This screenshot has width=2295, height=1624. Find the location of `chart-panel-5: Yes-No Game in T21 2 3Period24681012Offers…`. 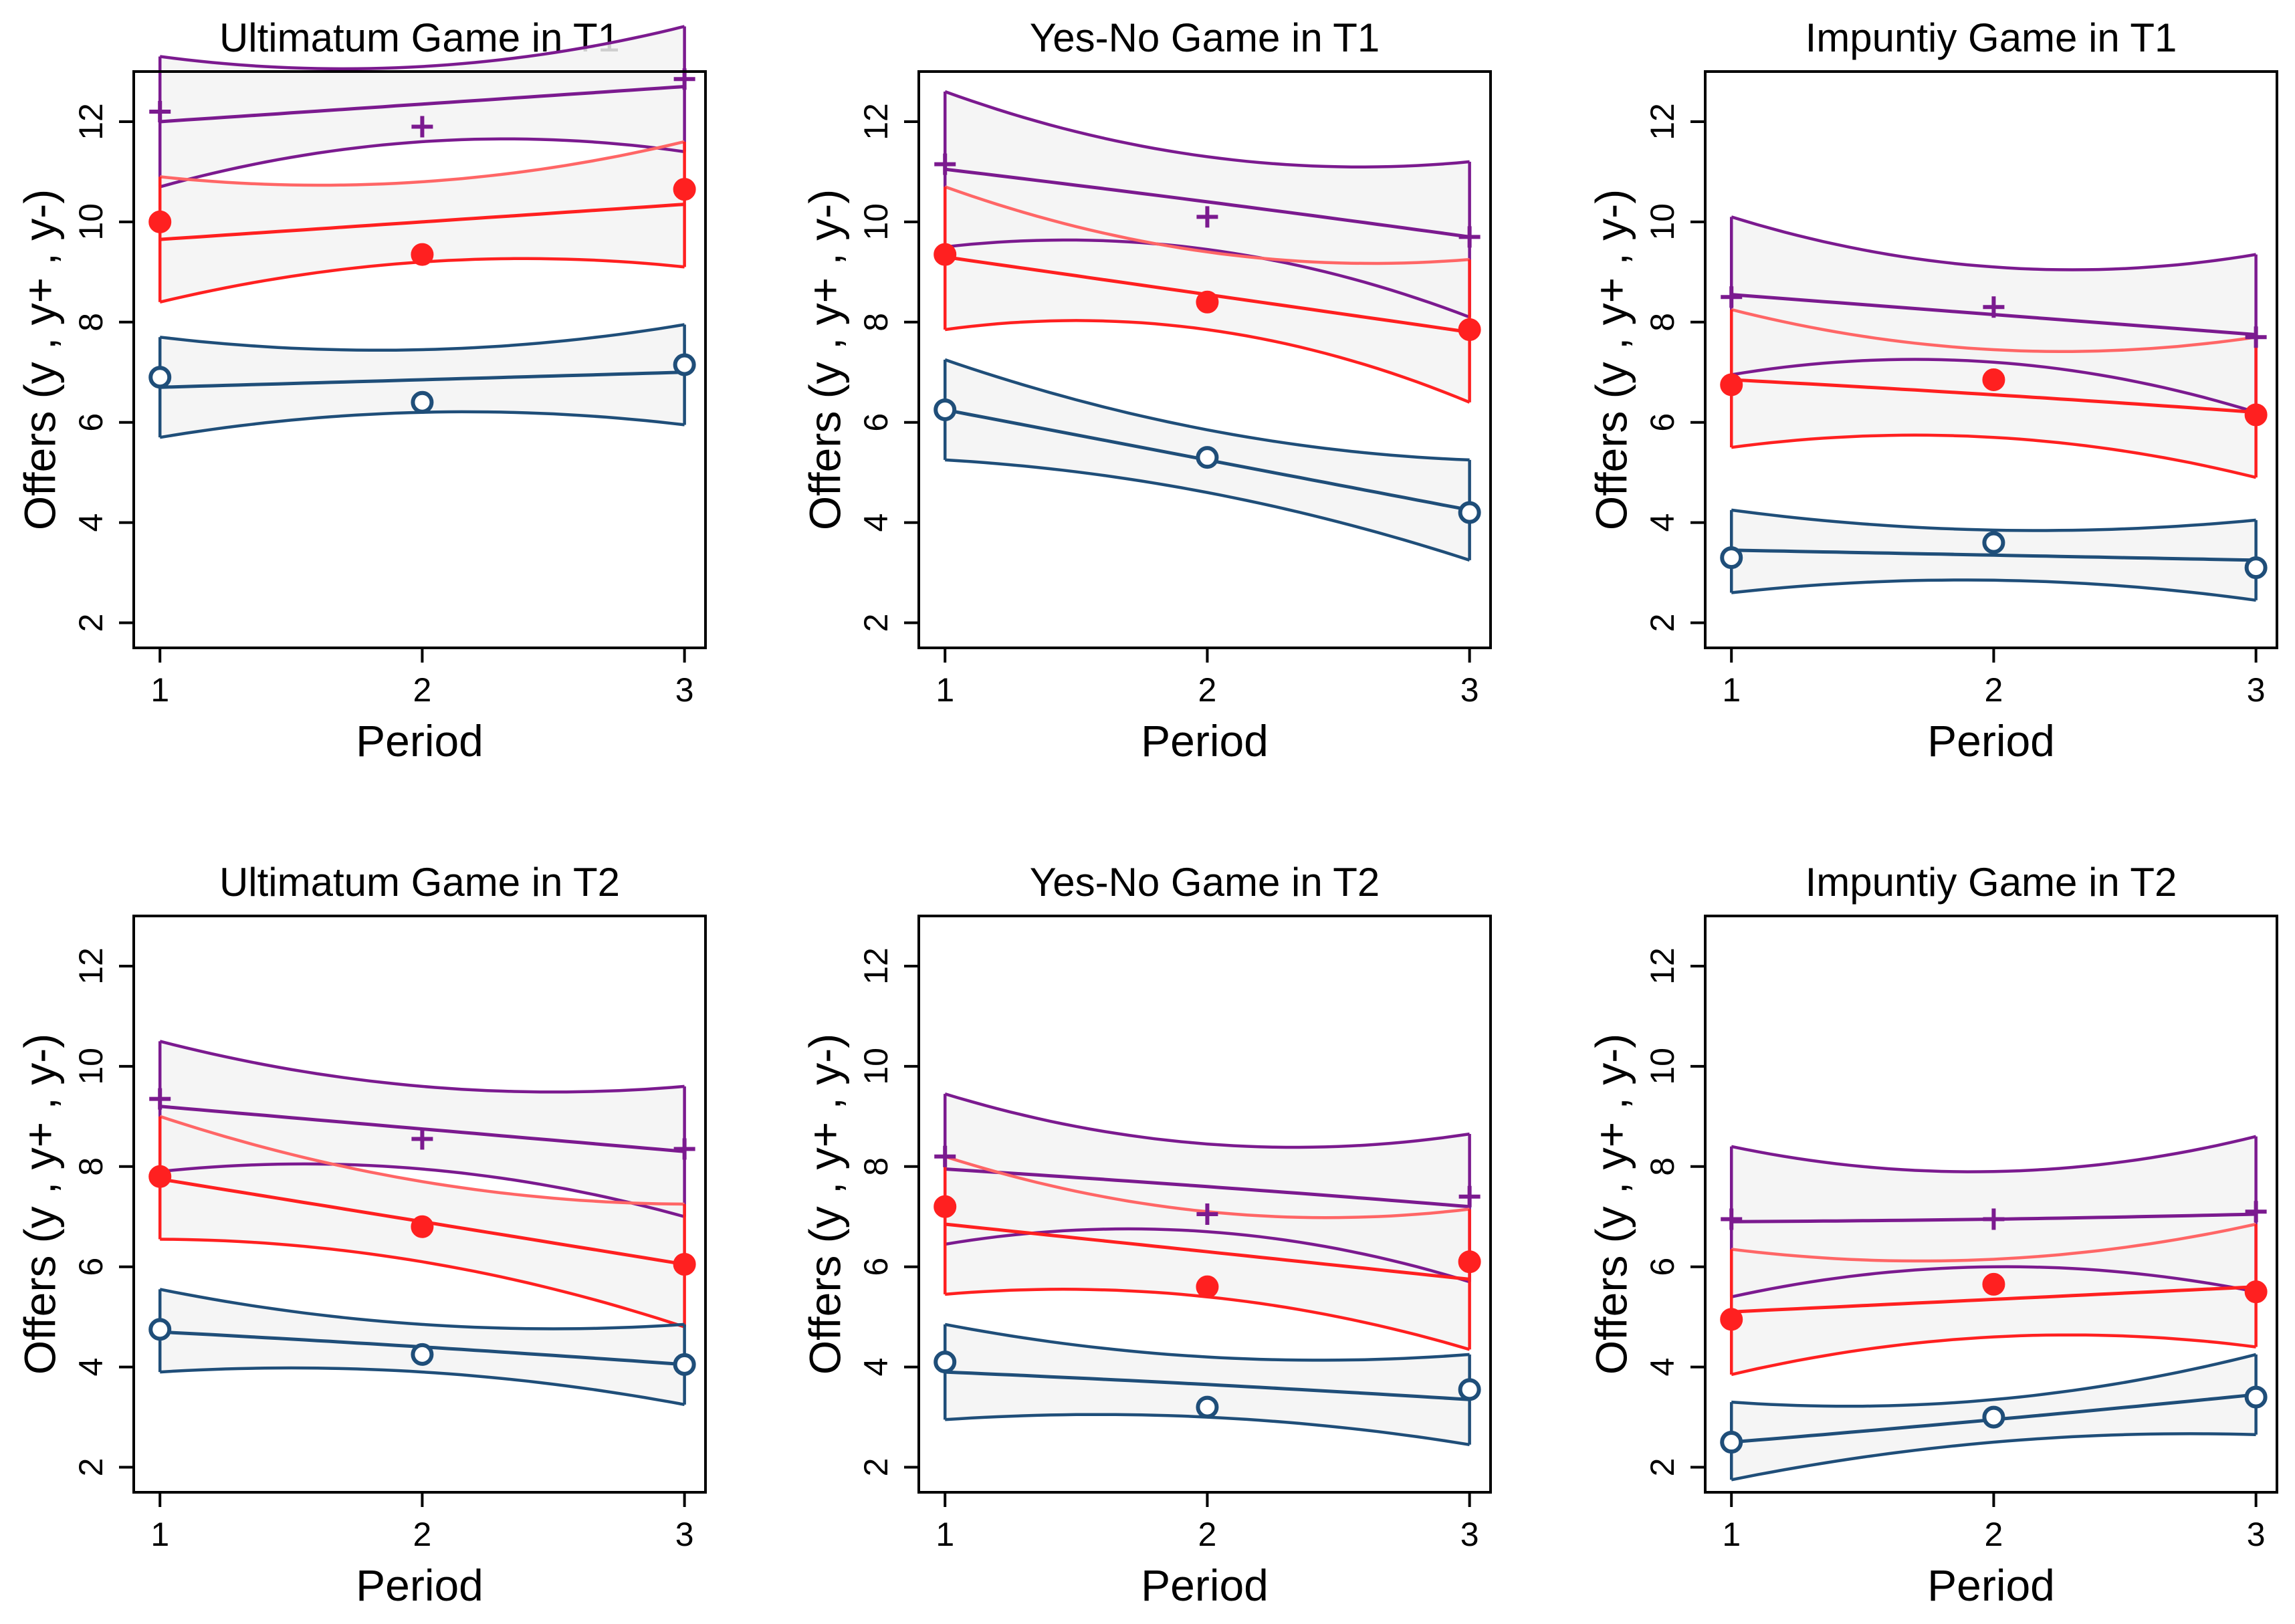

chart-panel-5: Yes-No Game in T21 2 3Period24681012Offers… is located at coordinates (1146, 1235).